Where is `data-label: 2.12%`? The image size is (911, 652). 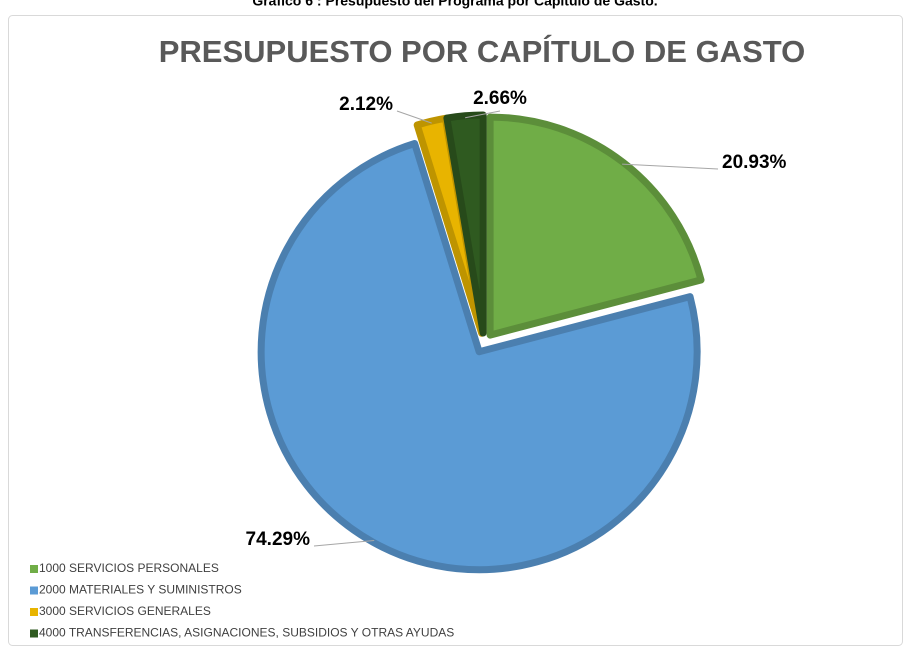
data-label: 2.12% is located at coordinates (366, 104).